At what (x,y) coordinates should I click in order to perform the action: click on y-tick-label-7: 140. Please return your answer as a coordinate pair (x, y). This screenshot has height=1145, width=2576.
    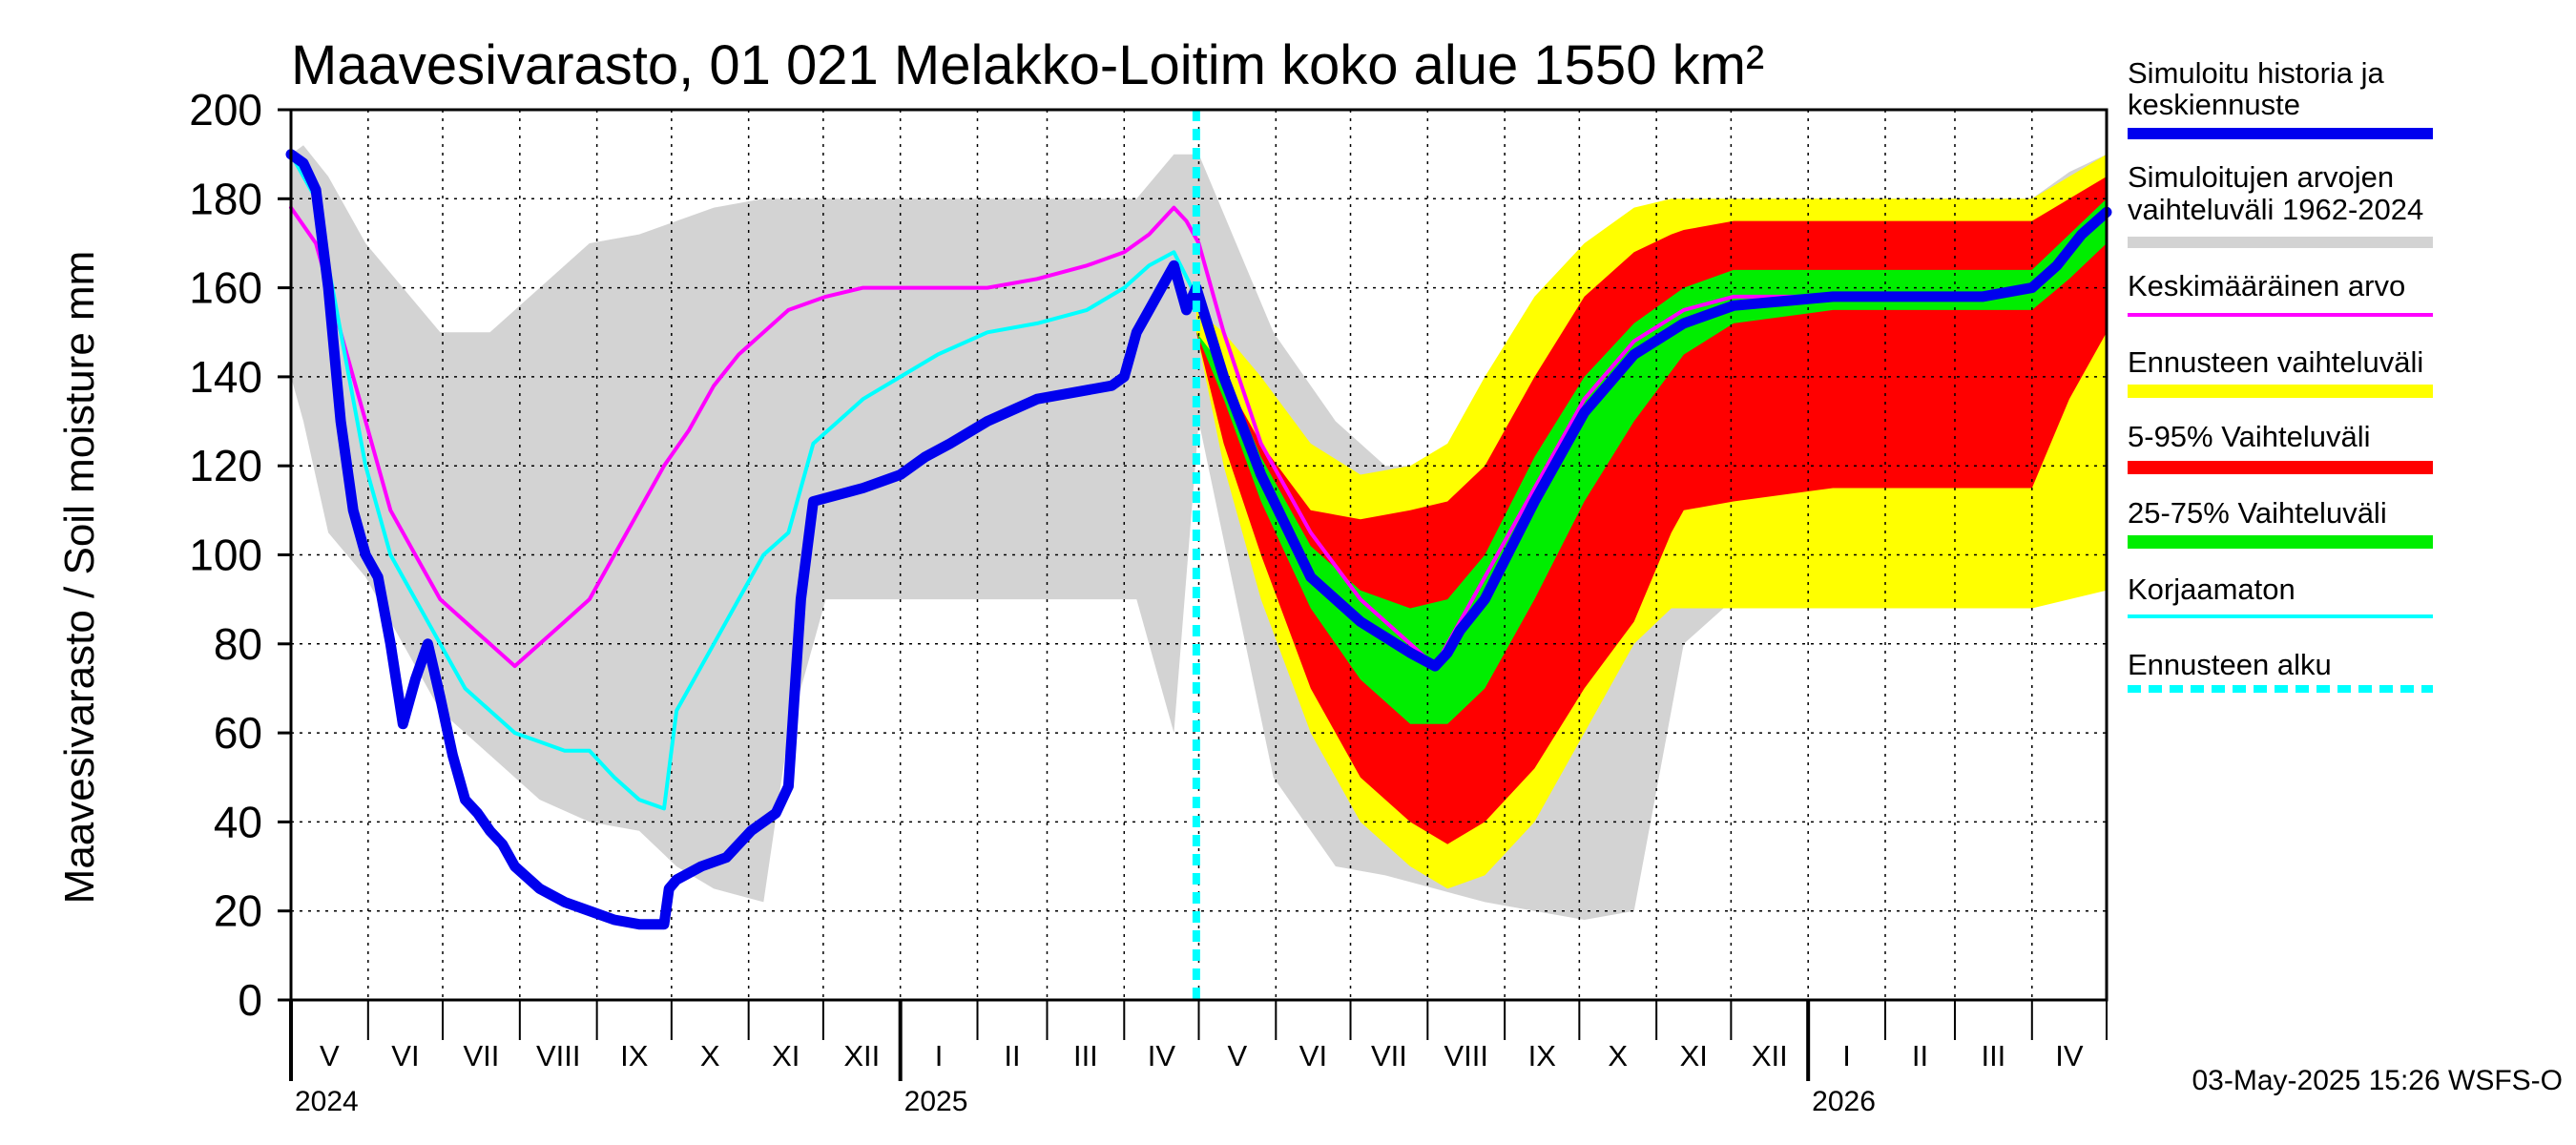
    Looking at the image, I should click on (225, 377).